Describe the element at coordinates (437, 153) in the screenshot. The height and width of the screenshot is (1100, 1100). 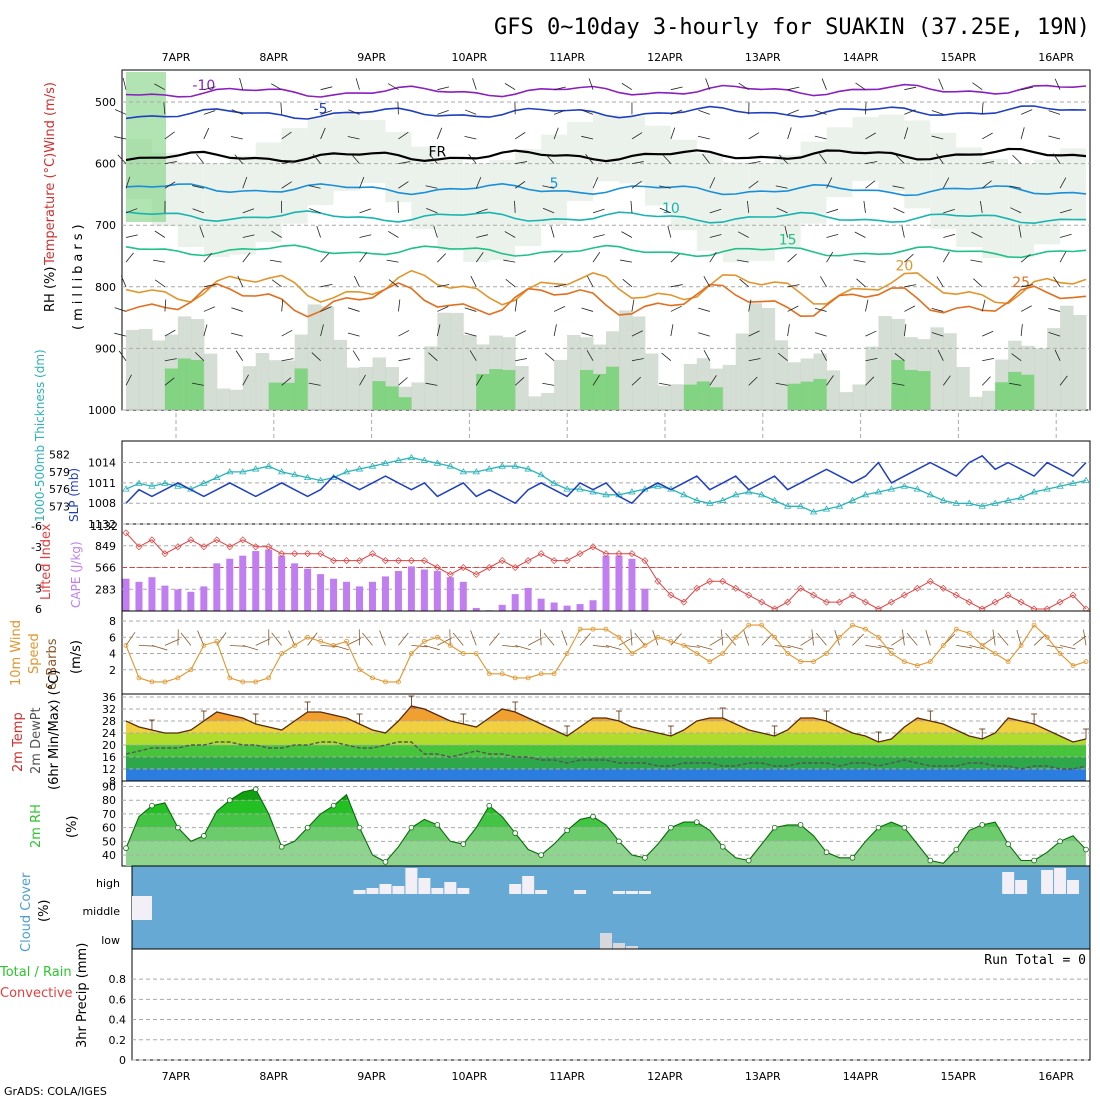
I see `isotherm-label: FR` at that location.